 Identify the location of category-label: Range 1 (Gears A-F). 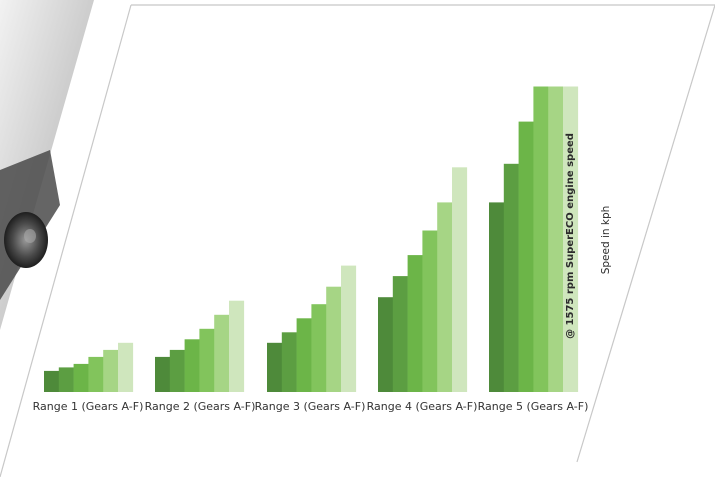
(88, 406).